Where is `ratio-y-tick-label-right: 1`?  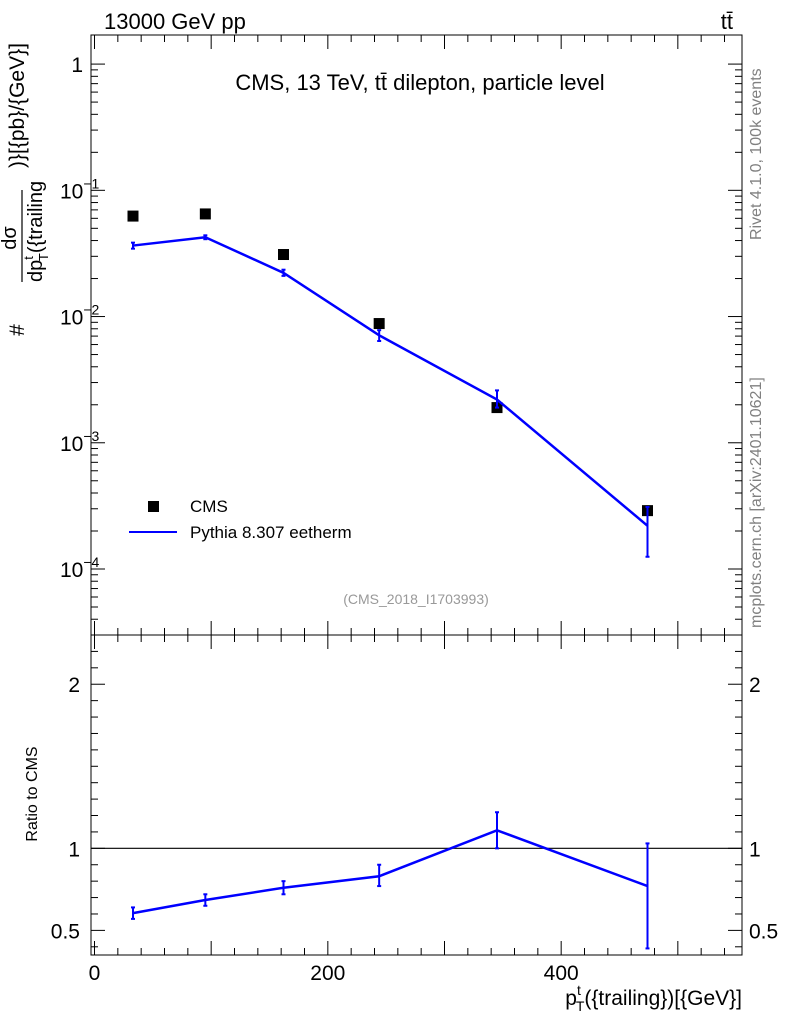
ratio-y-tick-label-right: 1 is located at coordinates (755, 849).